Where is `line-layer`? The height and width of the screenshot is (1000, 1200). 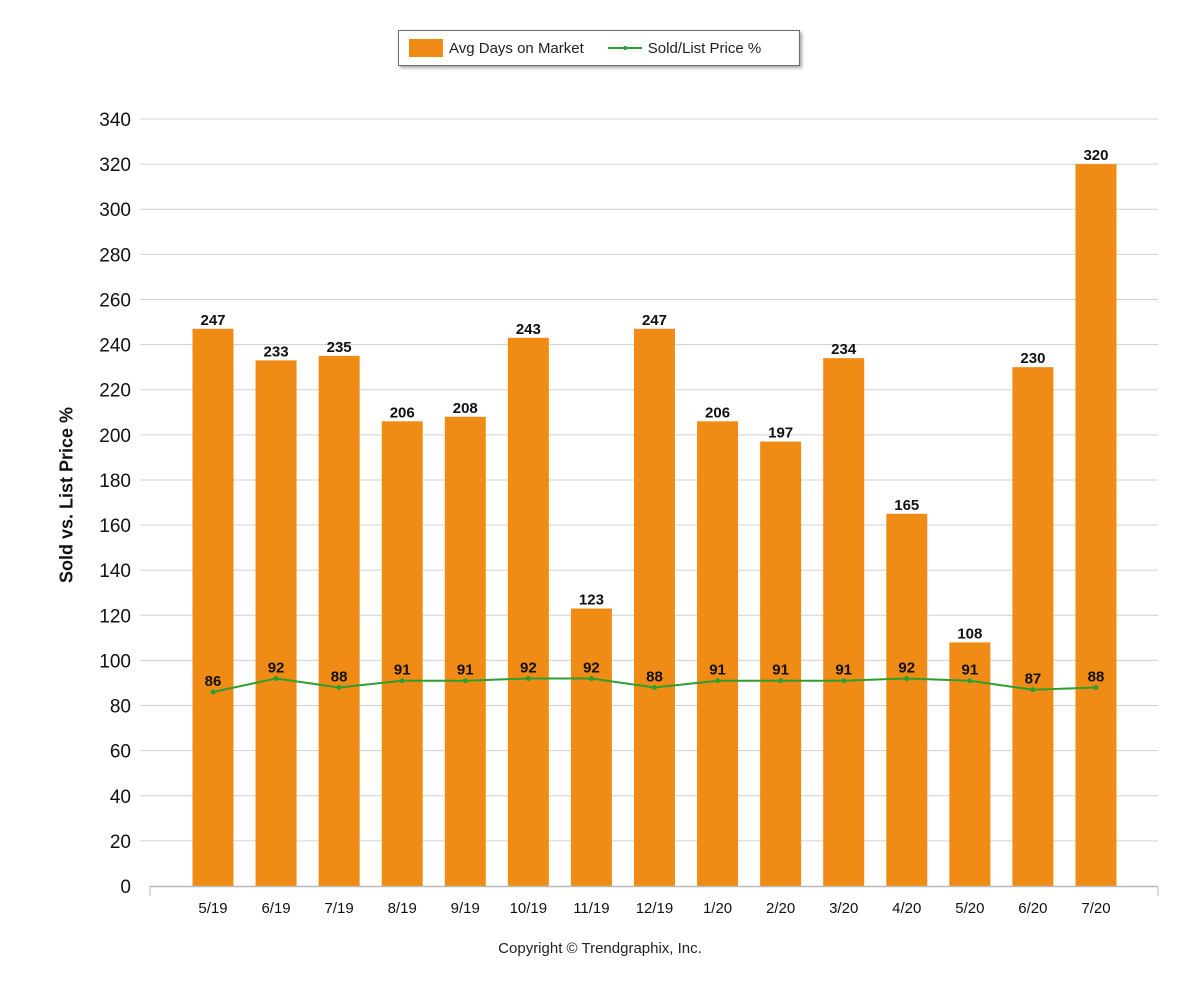 line-layer is located at coordinates (654, 685).